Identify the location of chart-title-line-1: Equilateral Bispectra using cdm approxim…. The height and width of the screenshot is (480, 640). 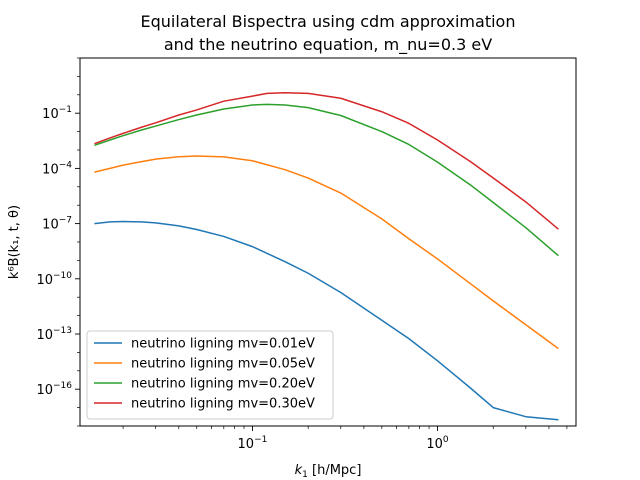
(328, 21).